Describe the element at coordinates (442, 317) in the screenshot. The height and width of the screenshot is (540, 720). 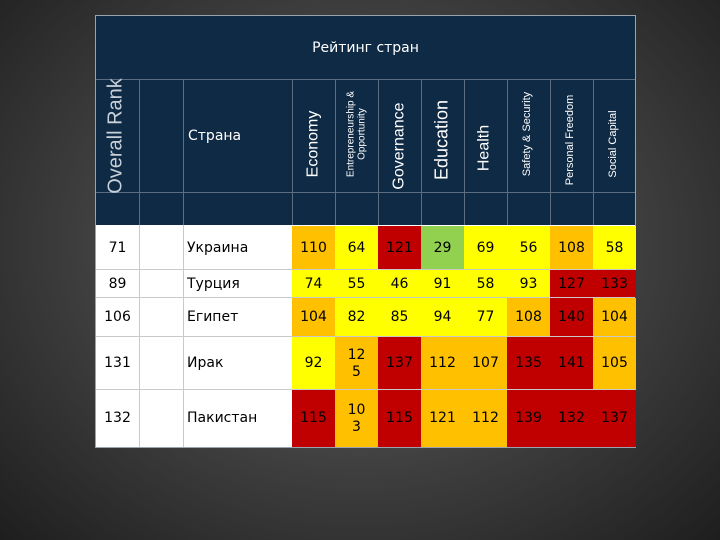
I see `score-cell: 94` at that location.